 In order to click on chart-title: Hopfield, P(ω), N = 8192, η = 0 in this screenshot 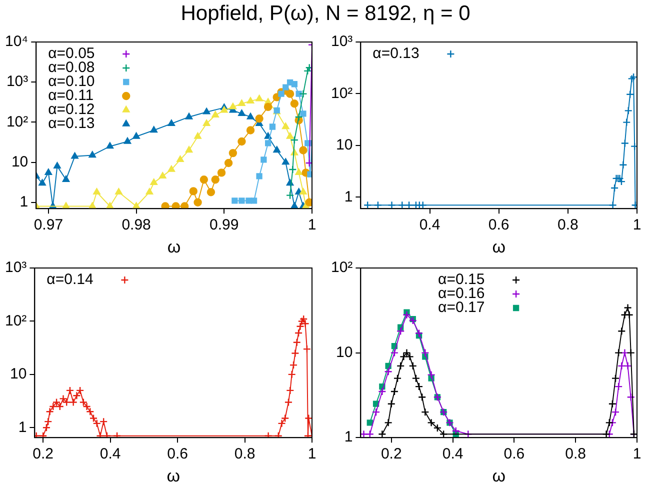, I will do `click(326, 14)`.